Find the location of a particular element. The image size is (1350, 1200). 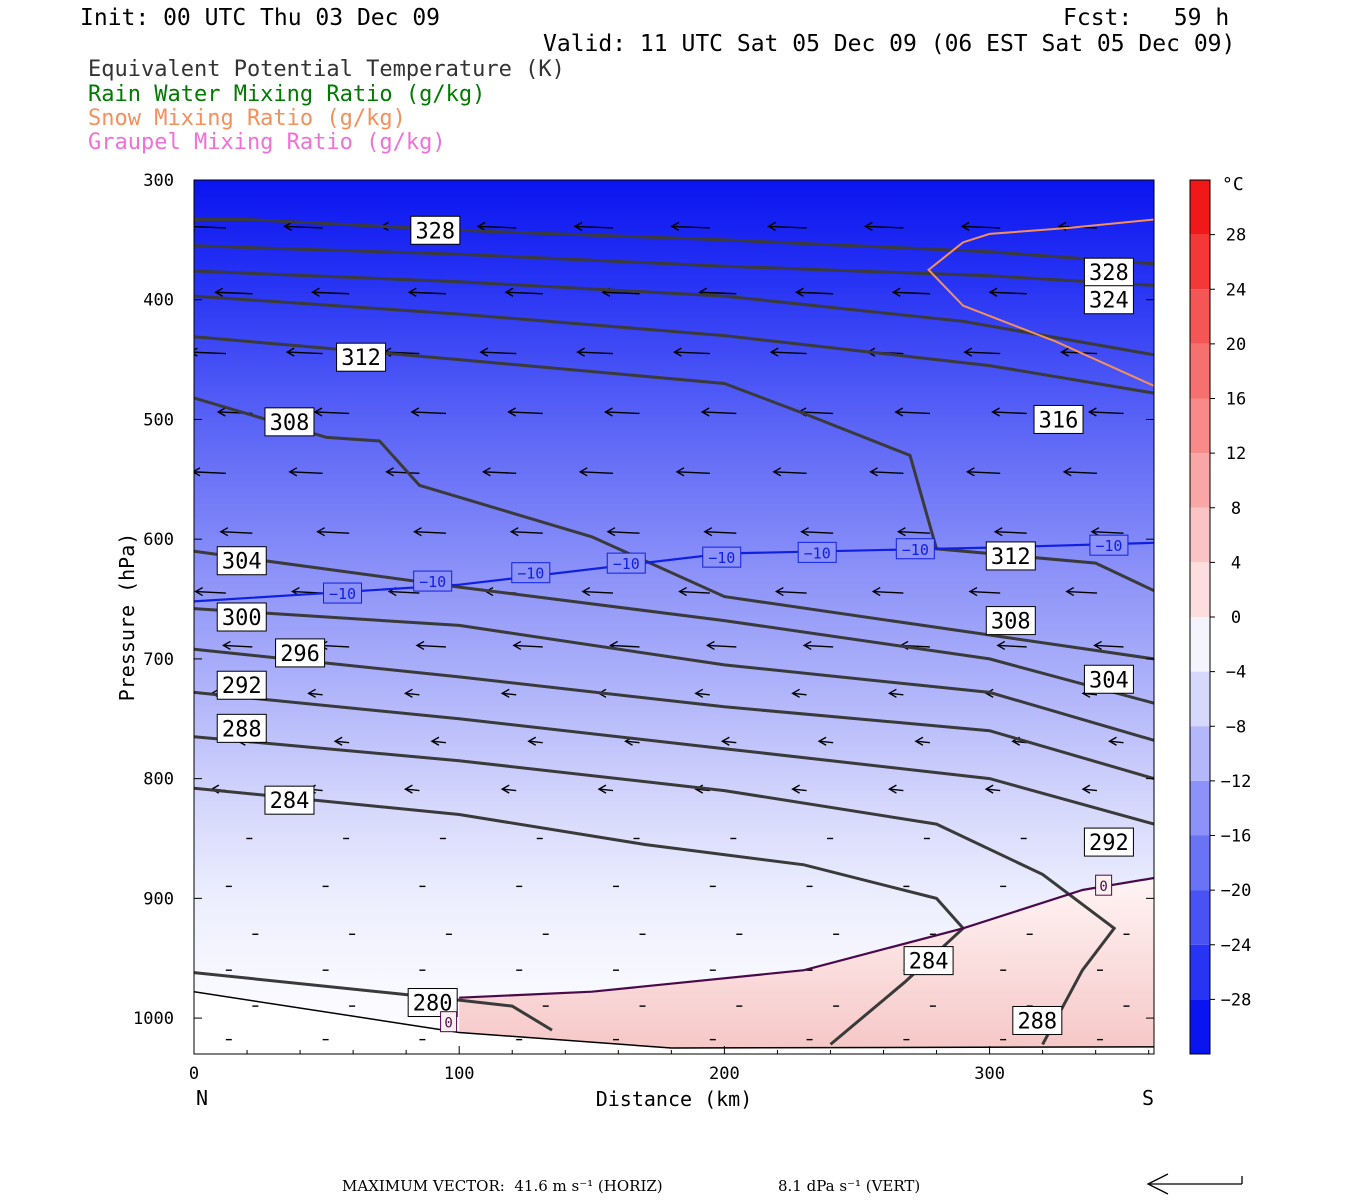

x-tick-label: 200 is located at coordinates (724, 1074).